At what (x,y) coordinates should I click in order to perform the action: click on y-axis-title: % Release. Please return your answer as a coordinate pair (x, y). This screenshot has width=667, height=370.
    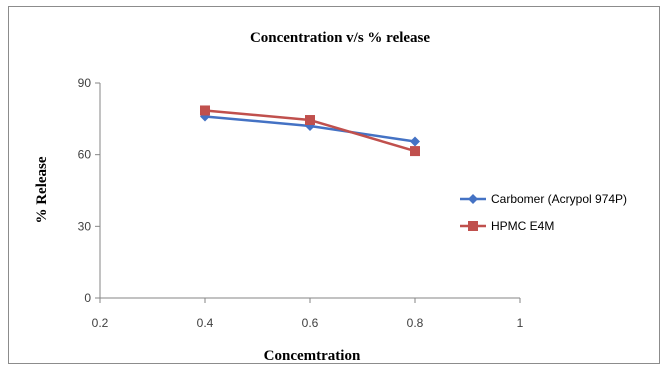
    Looking at the image, I should click on (42, 189).